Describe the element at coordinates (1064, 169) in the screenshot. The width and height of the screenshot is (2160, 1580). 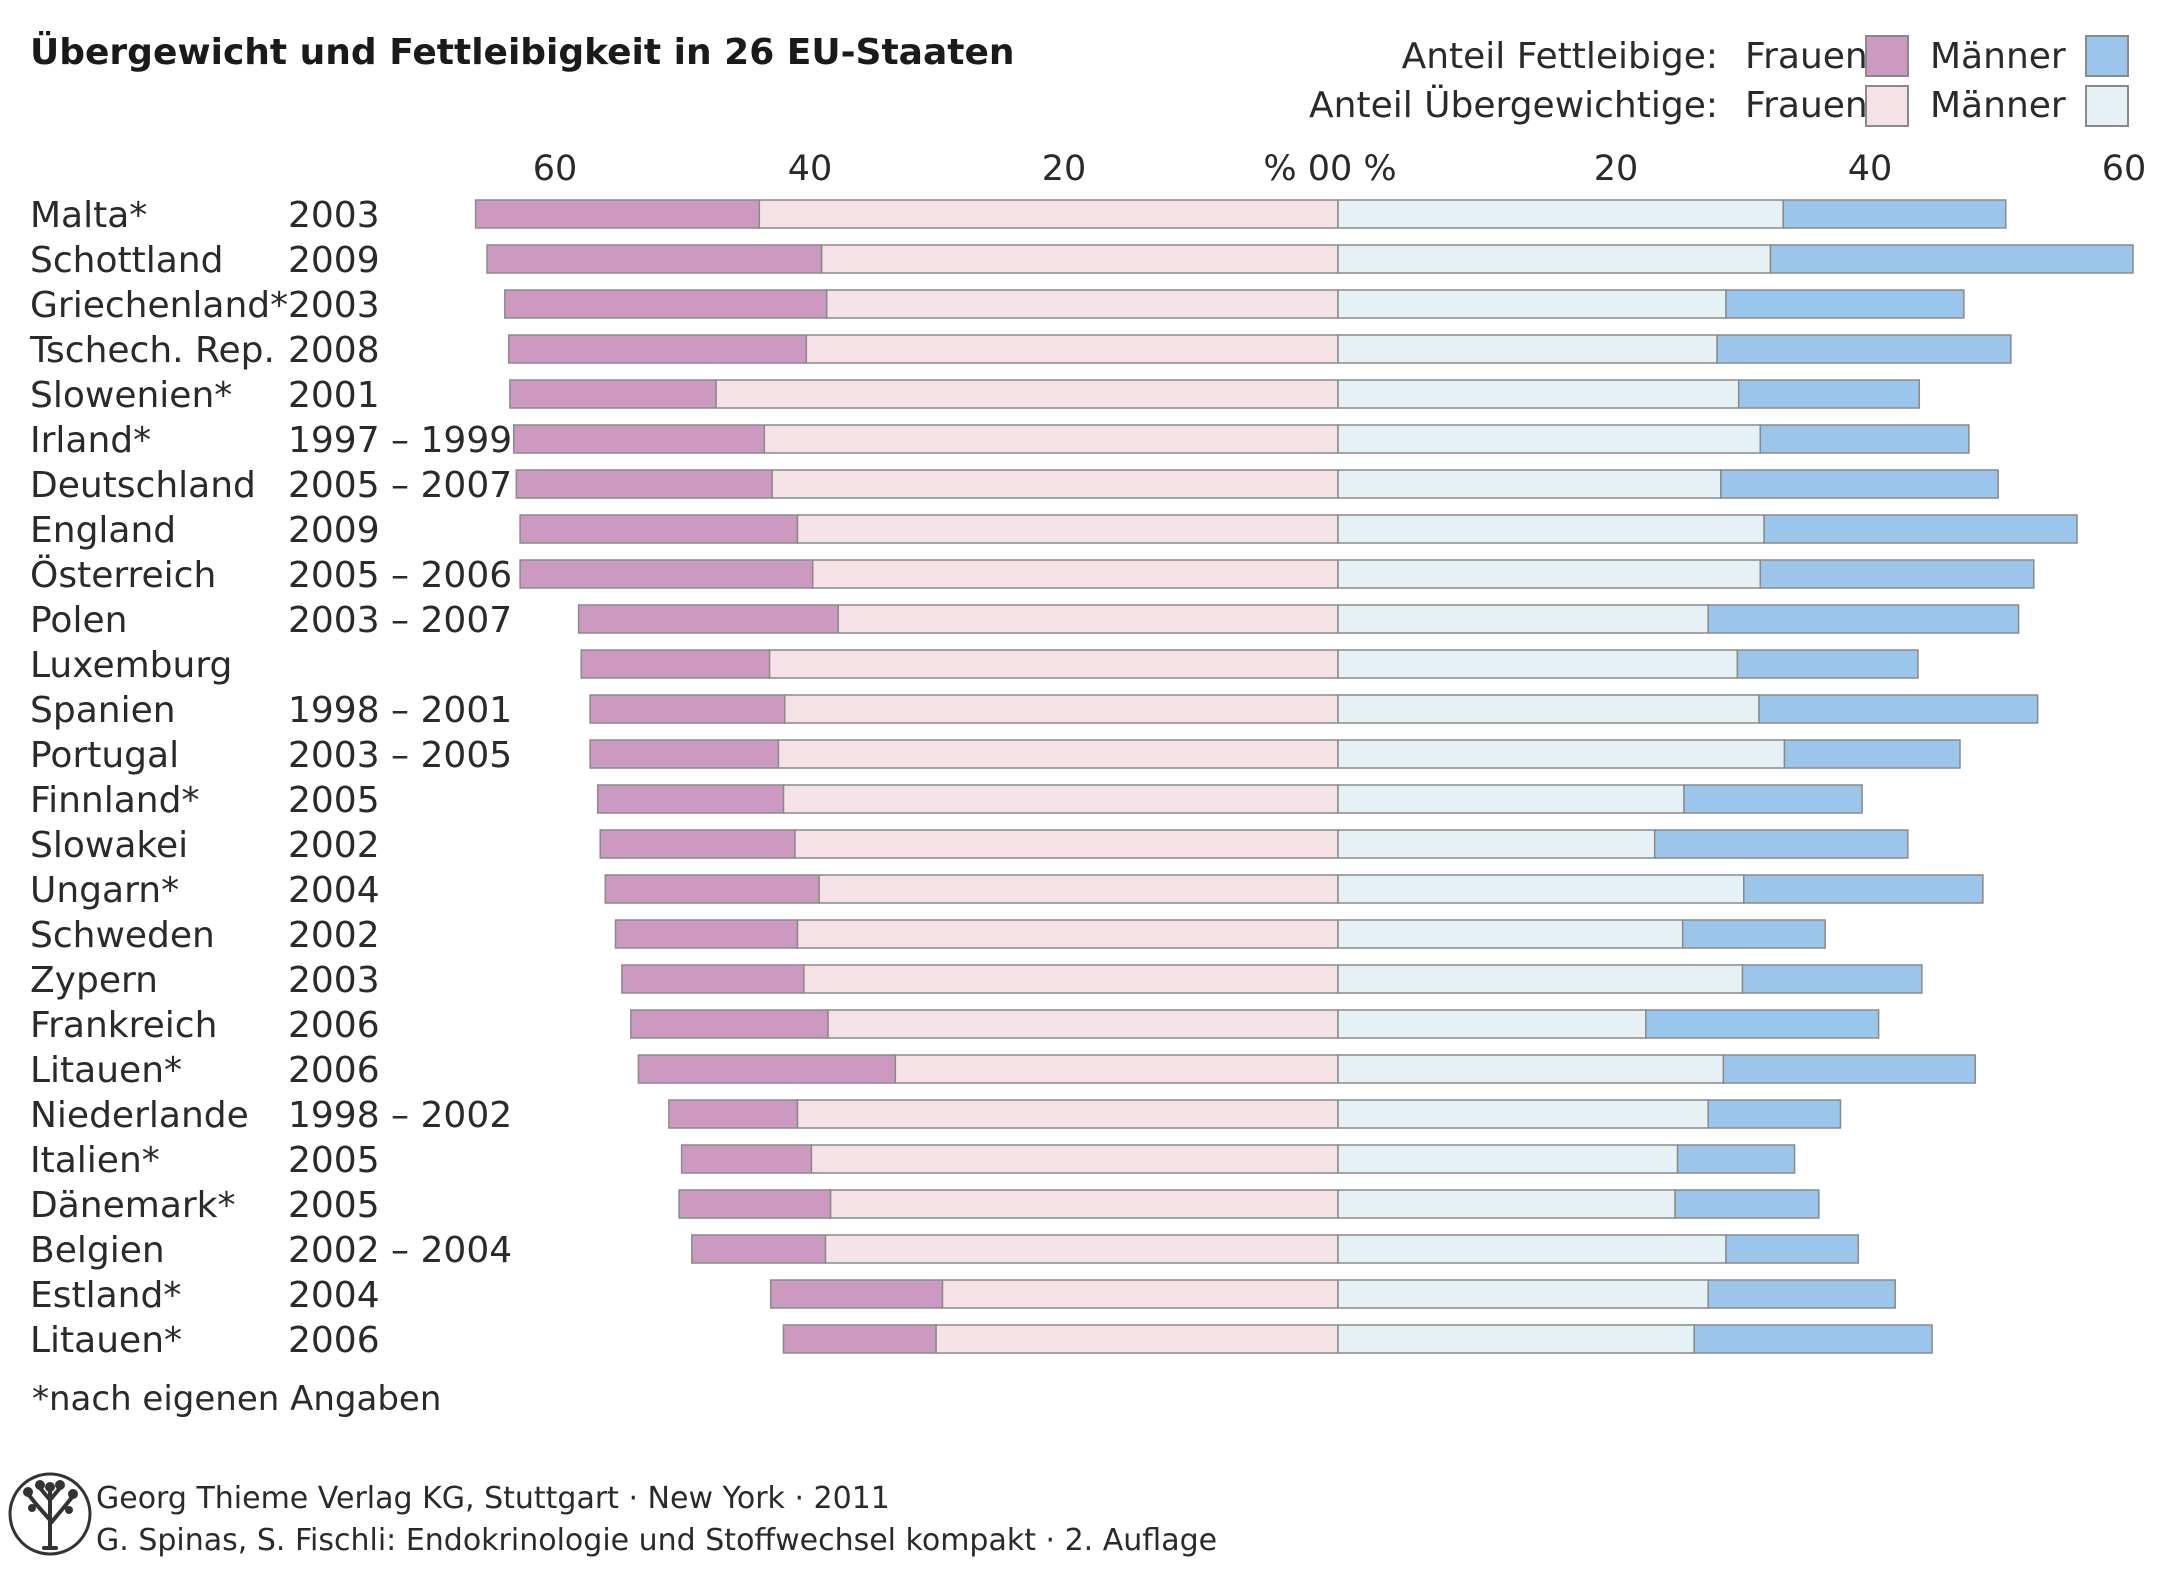
I see `tick-left-20: 20` at that location.